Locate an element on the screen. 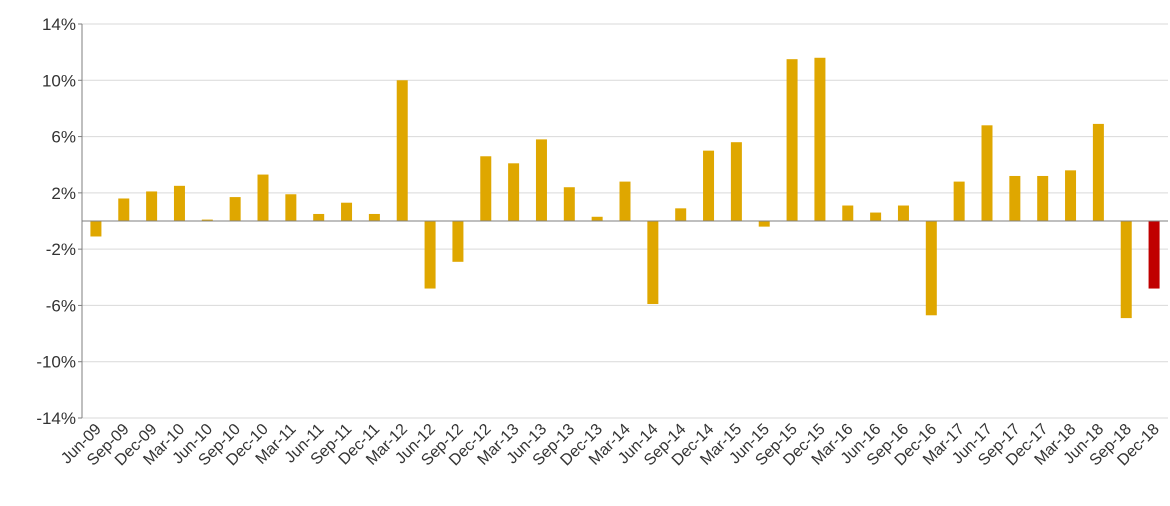 The height and width of the screenshot is (506, 1170). y-tick-label: -10% is located at coordinates (56, 362).